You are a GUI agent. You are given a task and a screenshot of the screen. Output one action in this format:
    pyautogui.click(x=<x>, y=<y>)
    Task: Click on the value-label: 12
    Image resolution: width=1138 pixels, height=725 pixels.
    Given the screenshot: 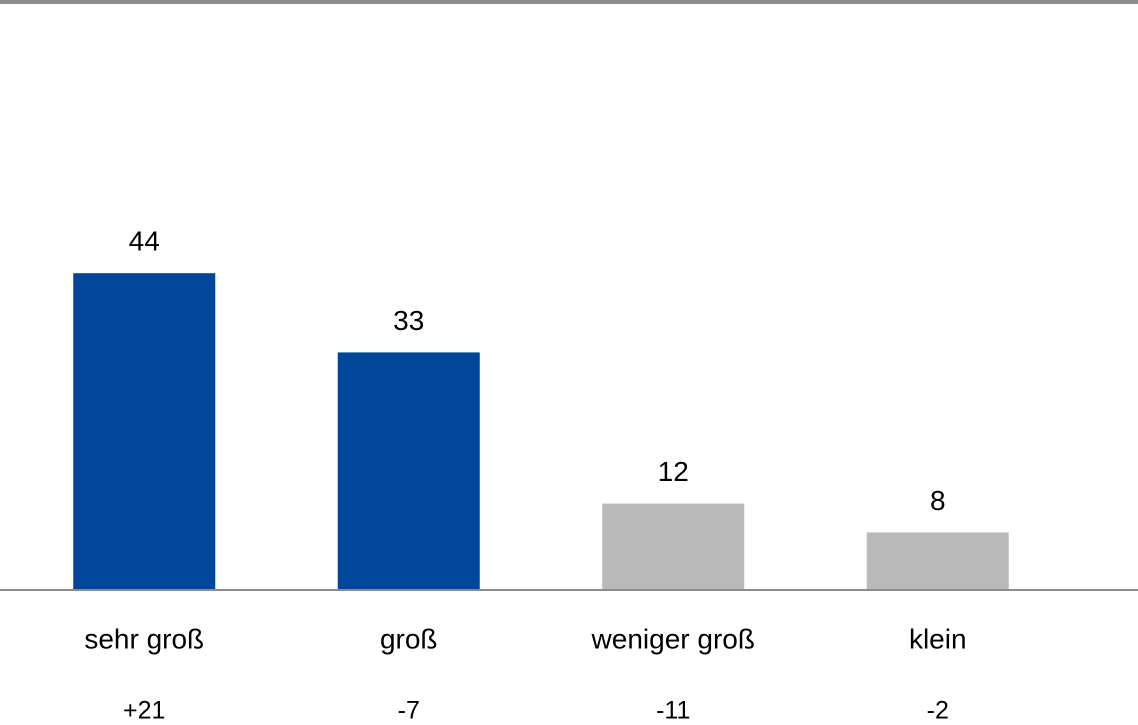 What is the action you would take?
    pyautogui.click(x=673, y=471)
    